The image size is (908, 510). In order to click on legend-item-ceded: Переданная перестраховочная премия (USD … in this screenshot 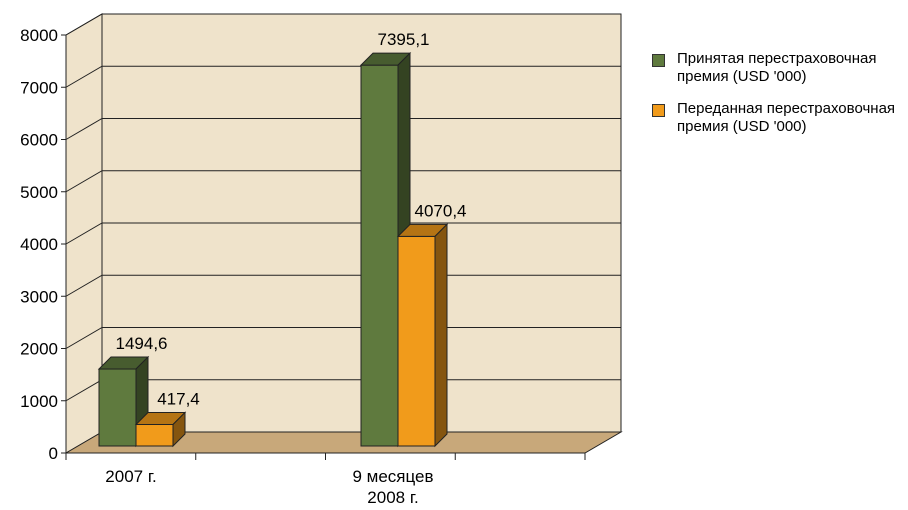, I will do `click(777, 118)`.